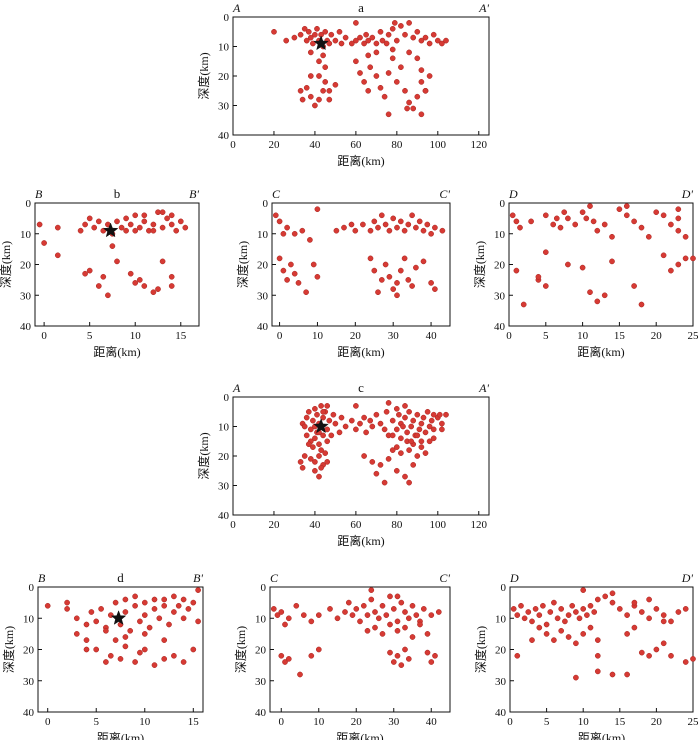 The height and width of the screenshot is (740, 700). I want to click on profile-end-label: D', so click(687, 194).